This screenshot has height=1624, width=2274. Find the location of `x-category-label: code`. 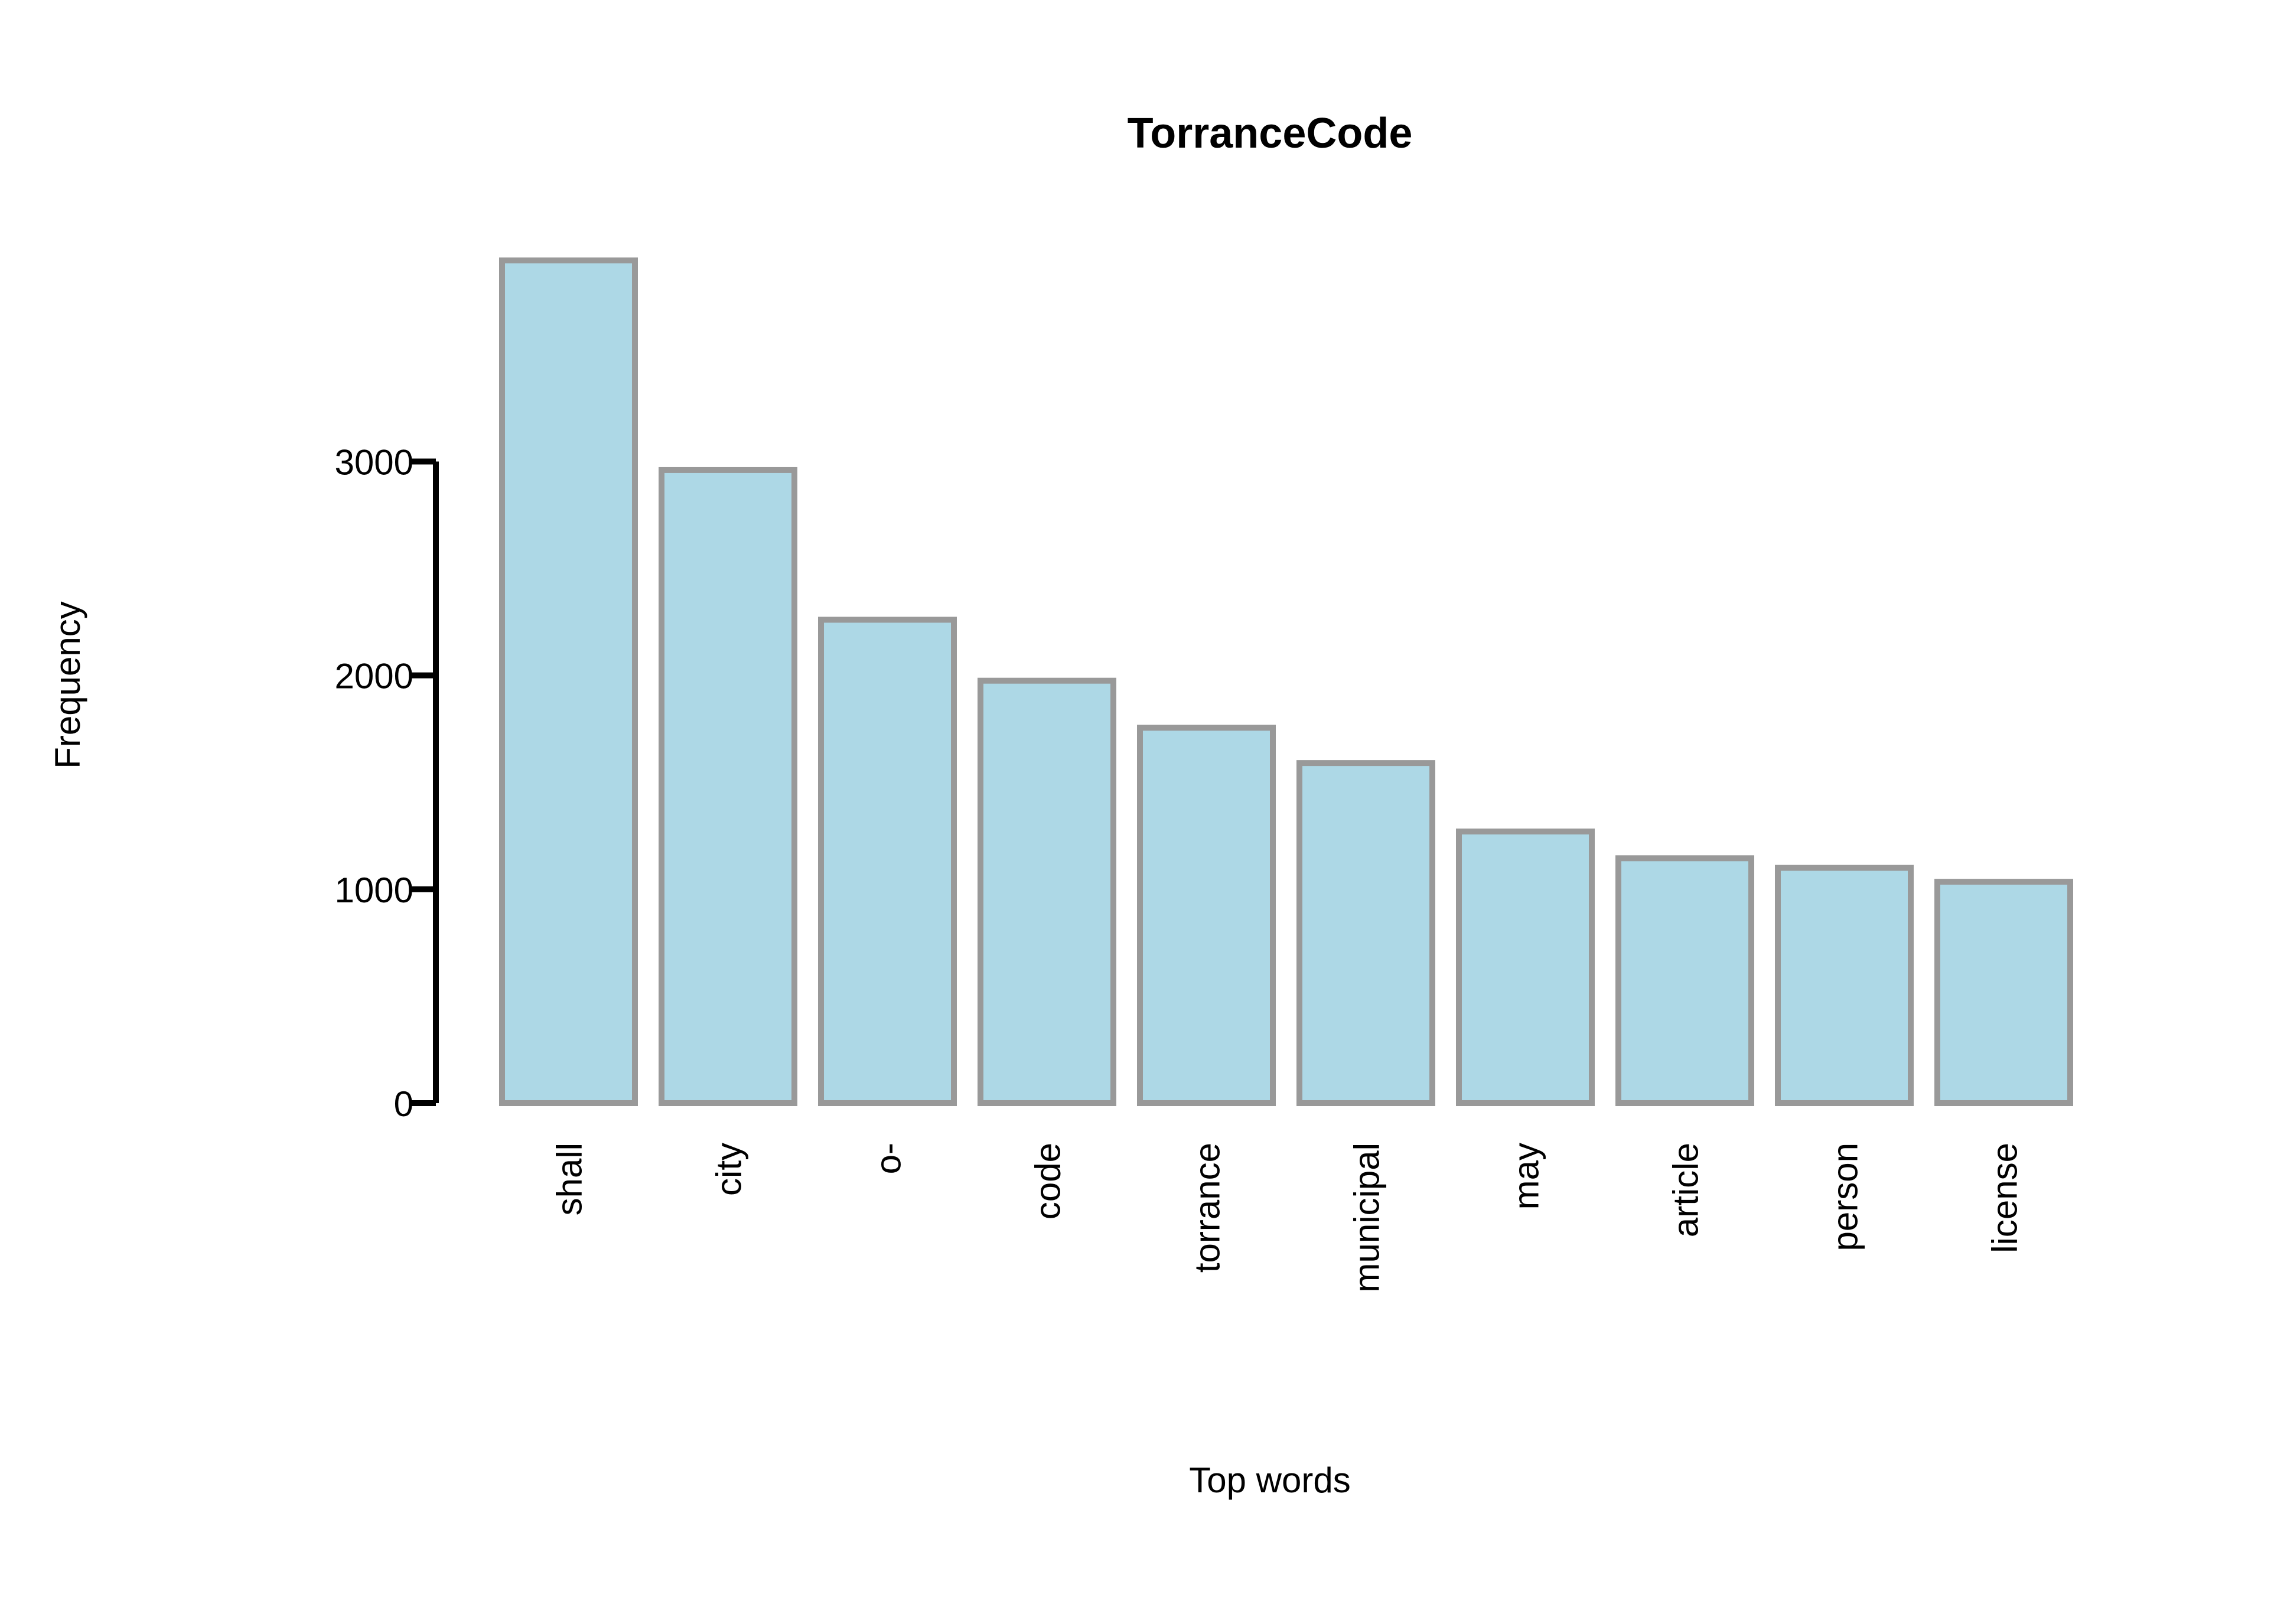

x-category-label: code is located at coordinates (1048, 1181).